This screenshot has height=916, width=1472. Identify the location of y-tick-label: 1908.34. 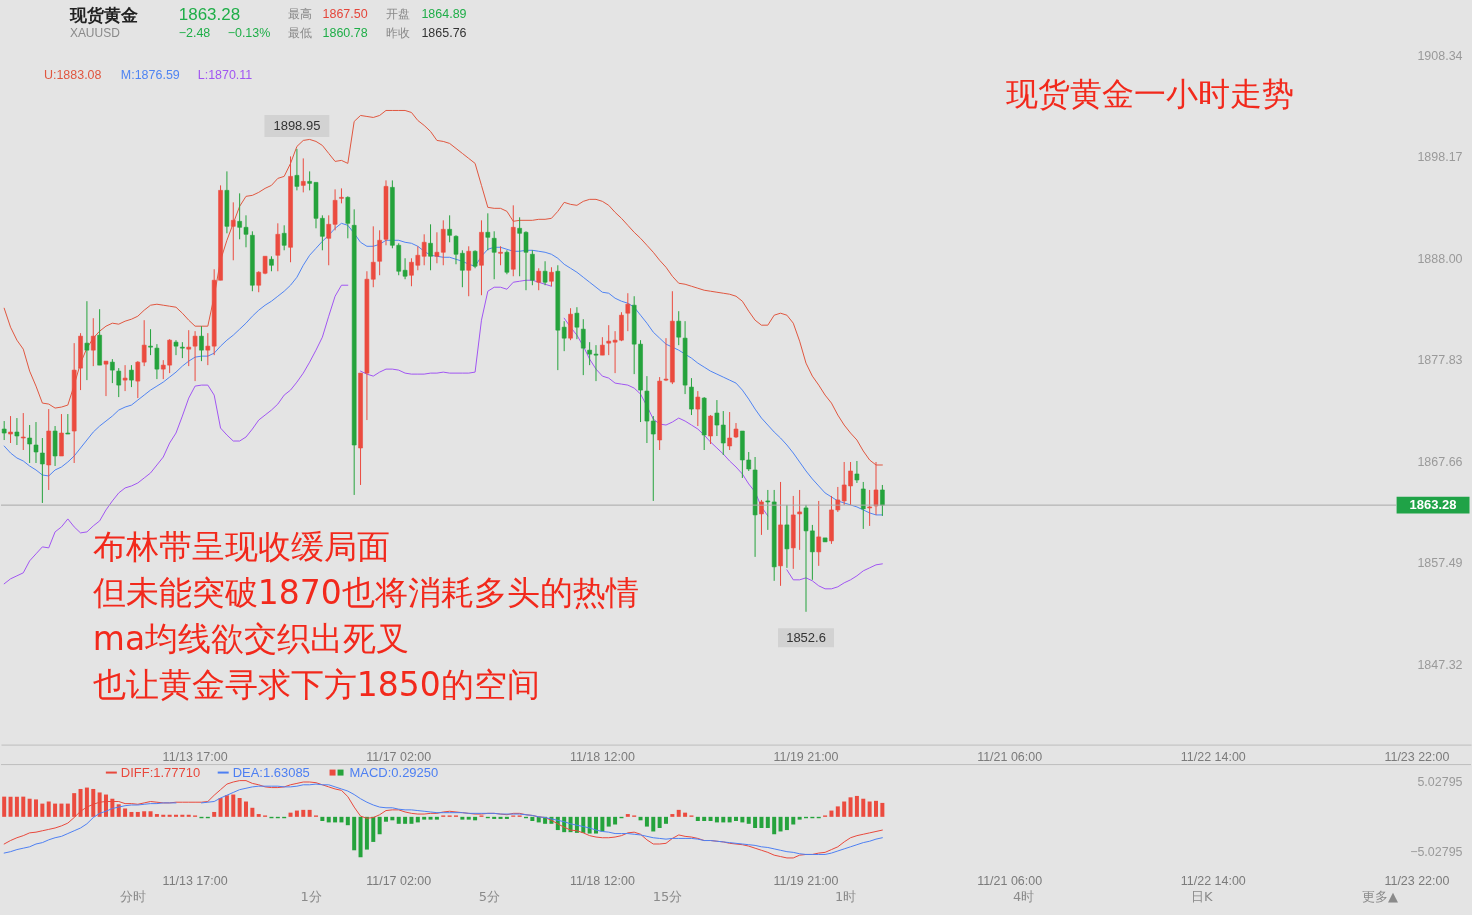
(1440, 55).